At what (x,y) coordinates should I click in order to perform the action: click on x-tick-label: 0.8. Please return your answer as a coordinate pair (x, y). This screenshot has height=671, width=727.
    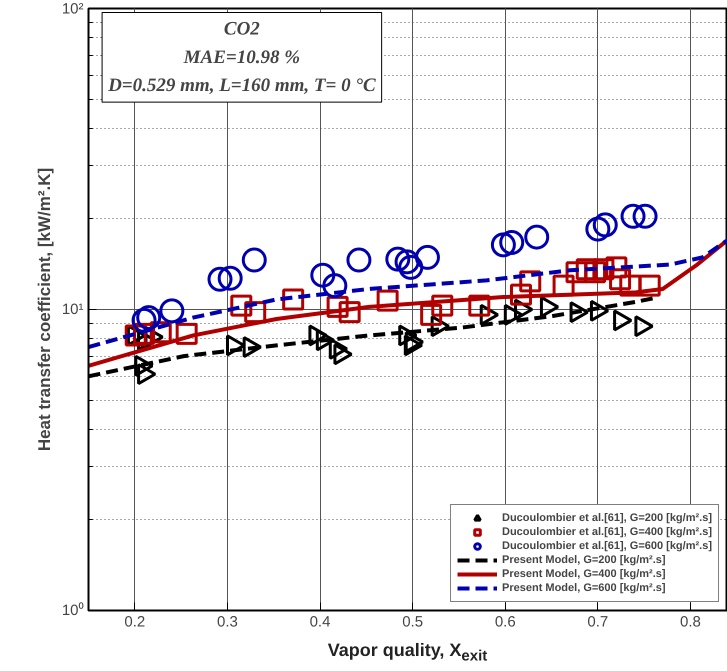
    Looking at the image, I should click on (690, 622).